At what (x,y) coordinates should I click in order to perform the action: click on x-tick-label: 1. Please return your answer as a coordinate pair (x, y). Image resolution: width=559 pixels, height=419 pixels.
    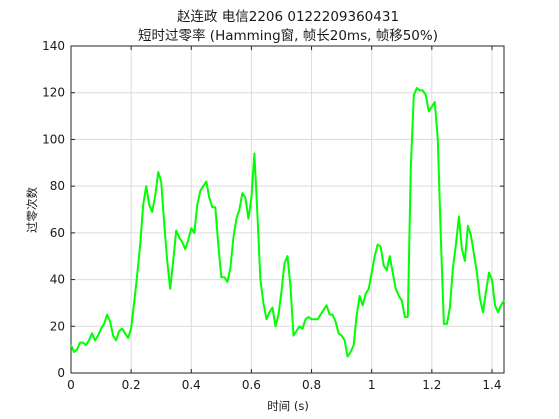
    Looking at the image, I should click on (372, 385).